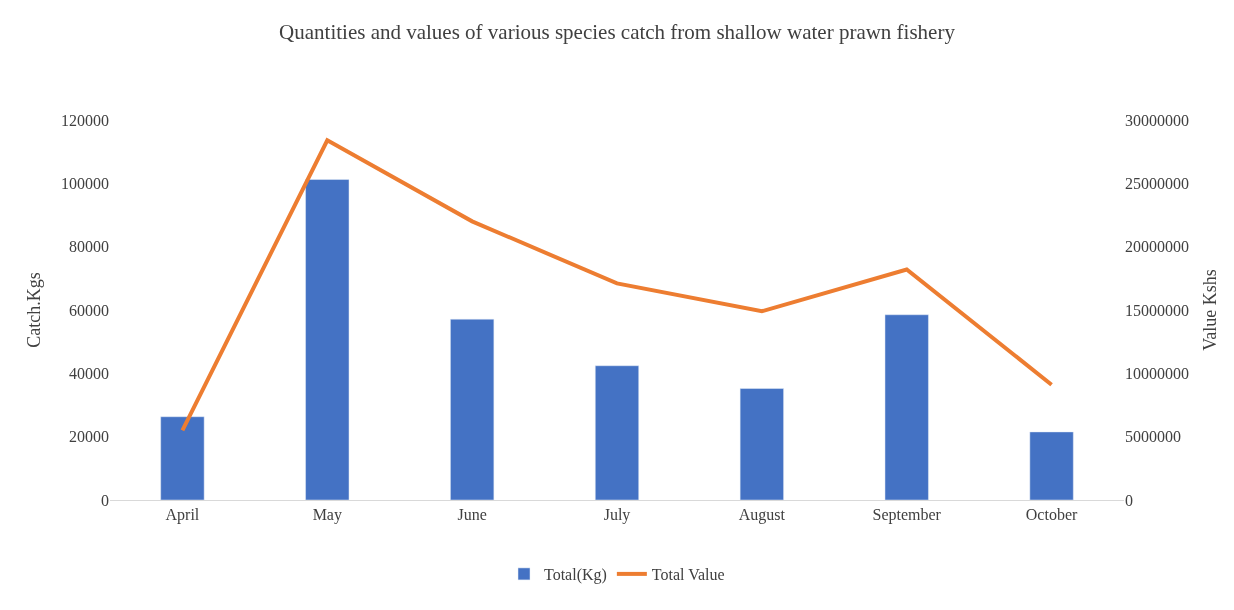 This screenshot has width=1234, height=610. I want to click on y2-tick-label: 10000000, so click(1157, 373).